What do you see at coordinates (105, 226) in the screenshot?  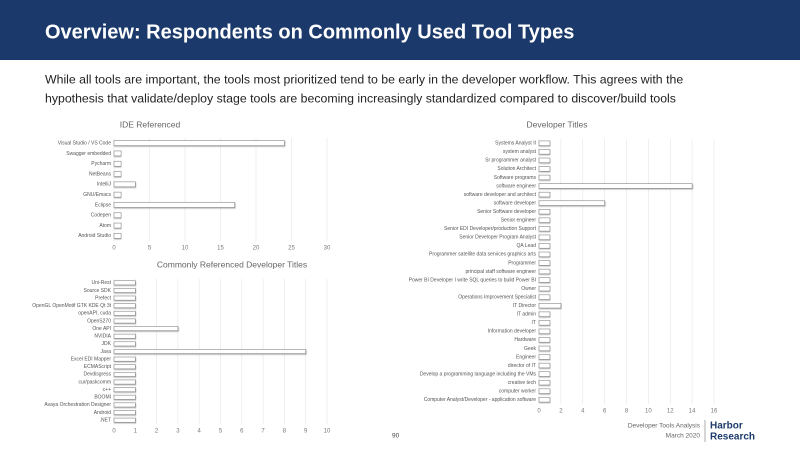 I see `category-label: Atom` at bounding box center [105, 226].